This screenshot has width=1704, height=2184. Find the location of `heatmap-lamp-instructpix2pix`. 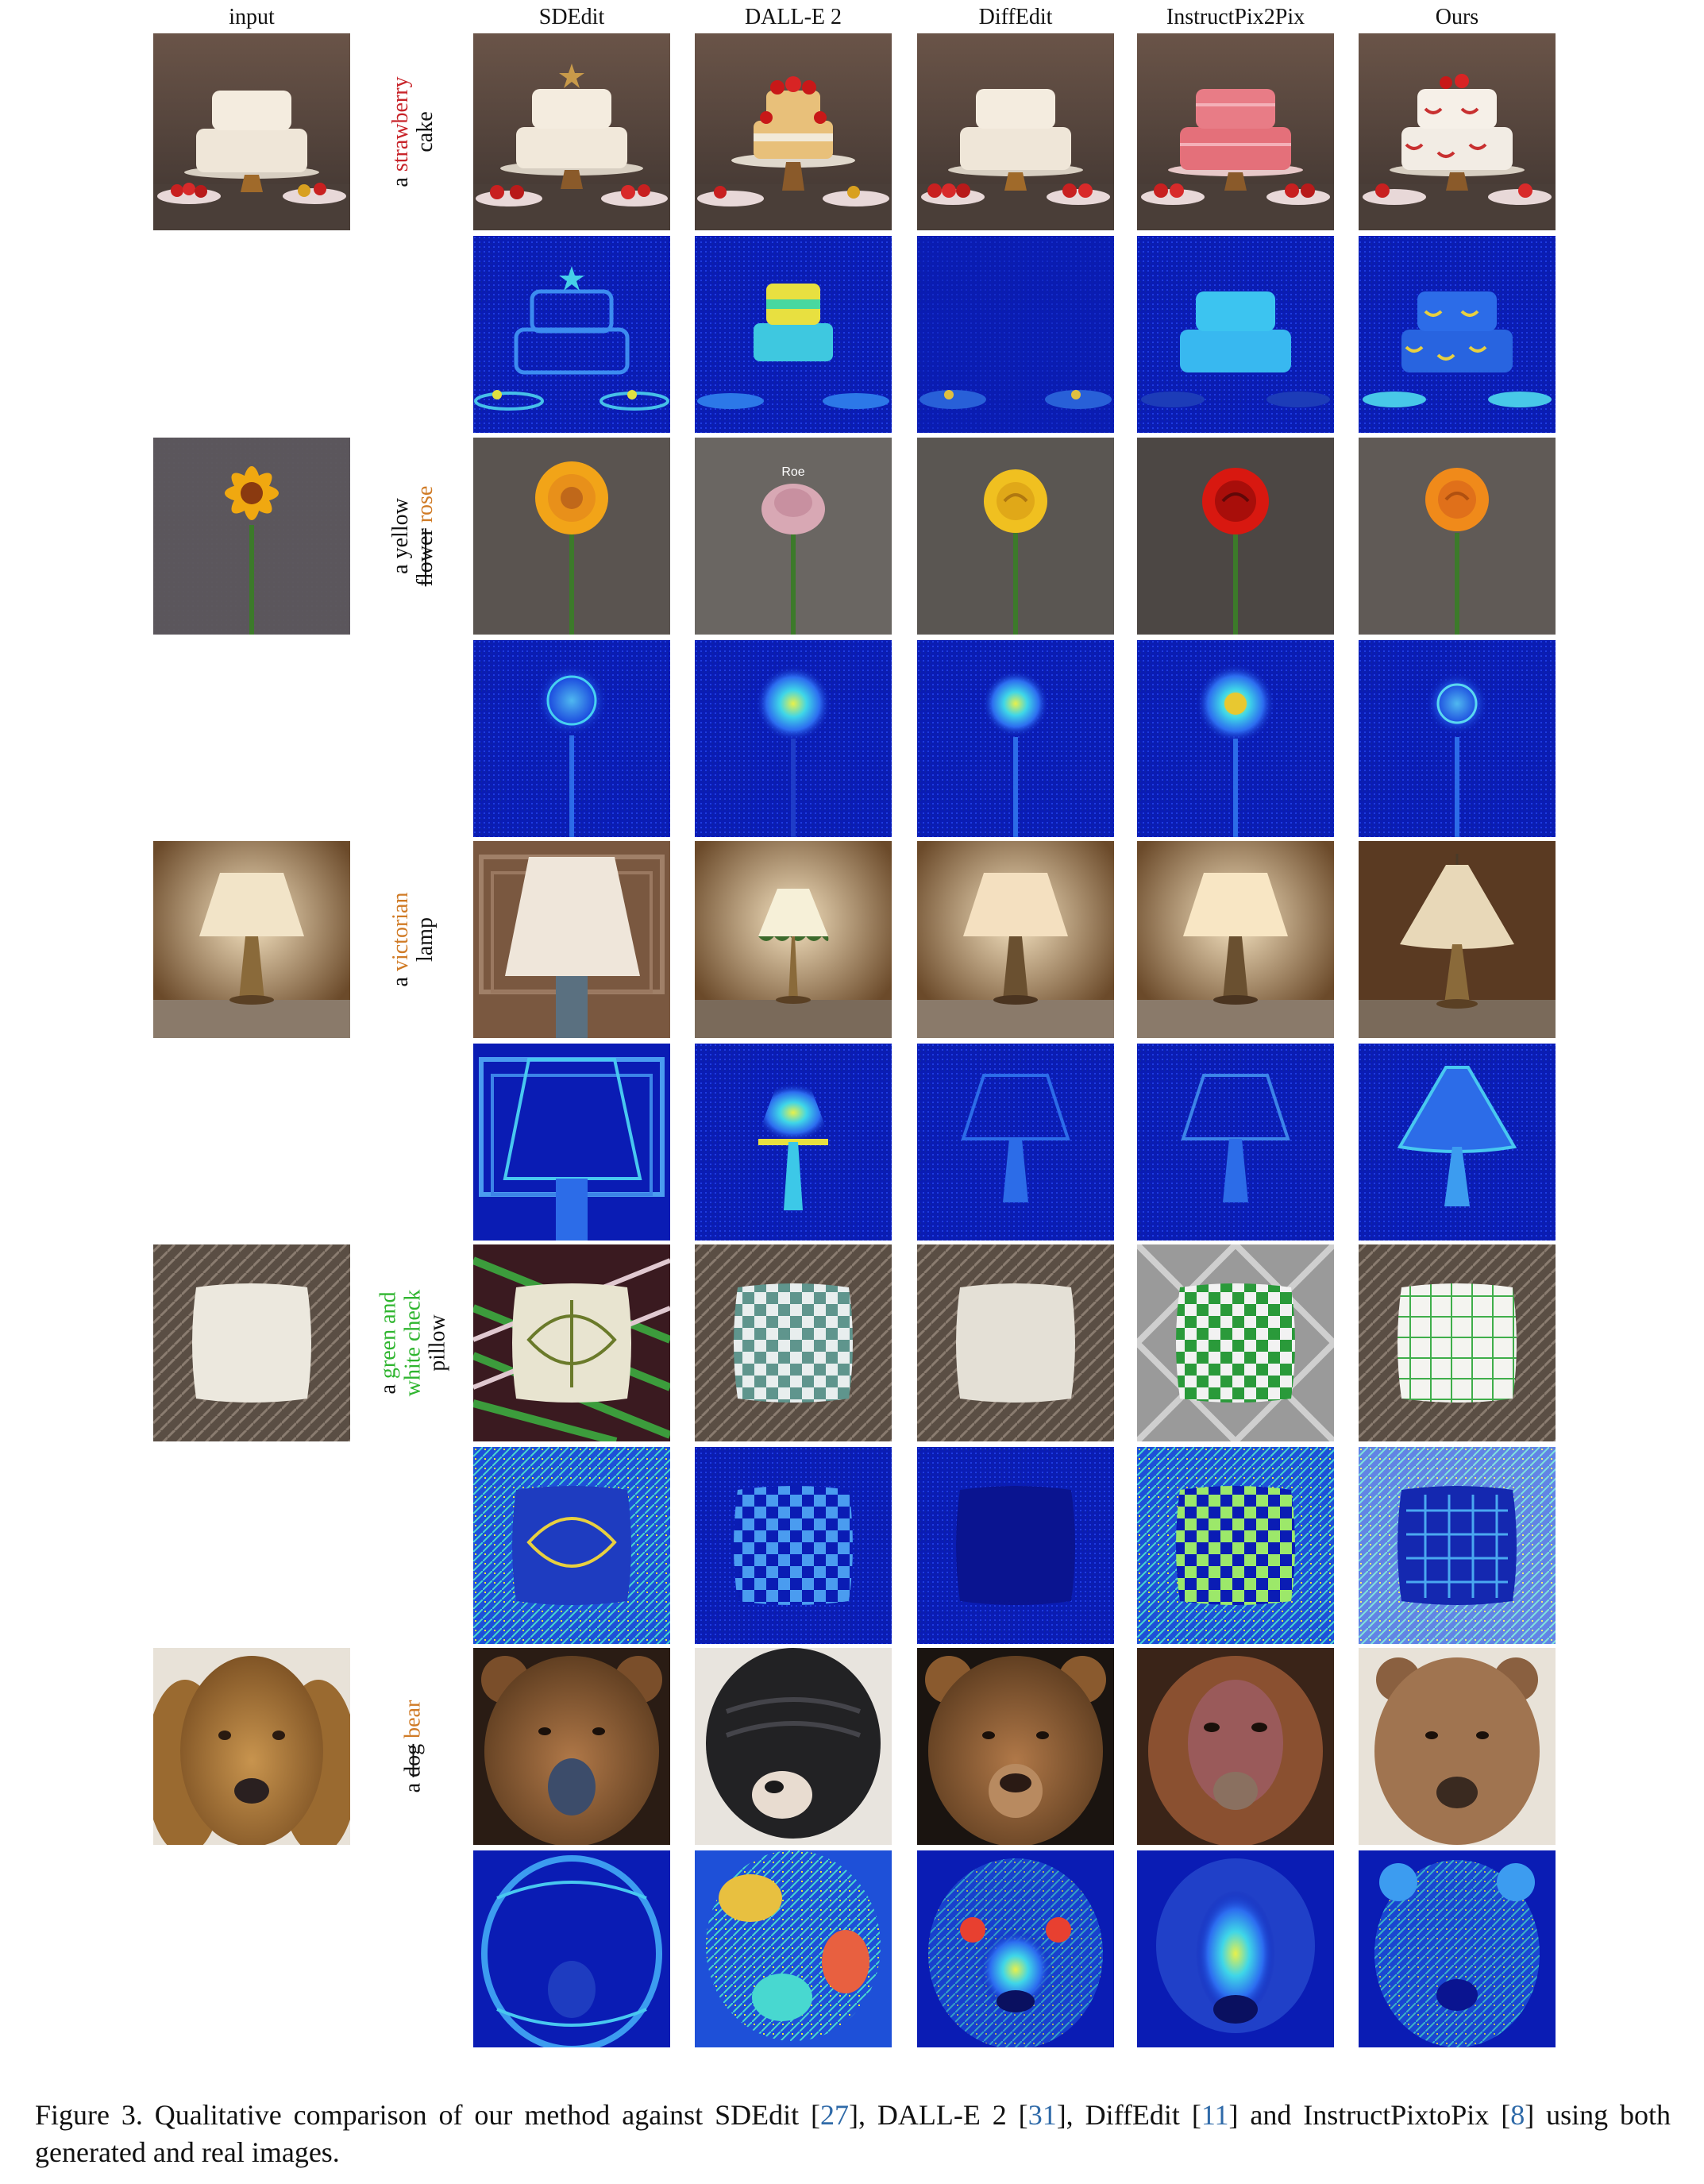

heatmap-lamp-instructpix2pix is located at coordinates (1235, 1142).